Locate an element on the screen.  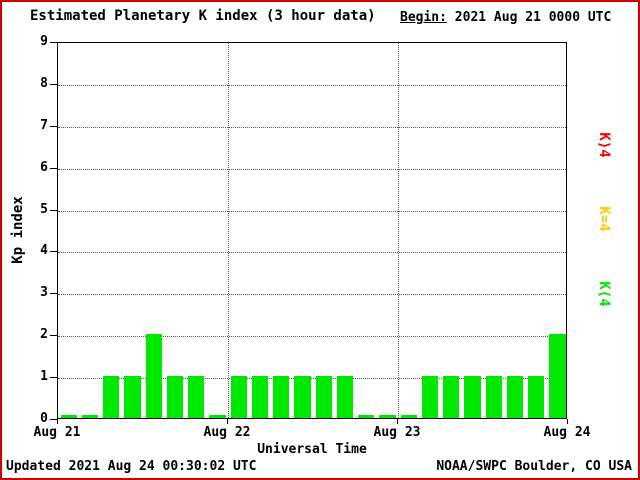
source-text: NOAA/SWPC Boulder, CO USA is located at coordinates (534, 466).